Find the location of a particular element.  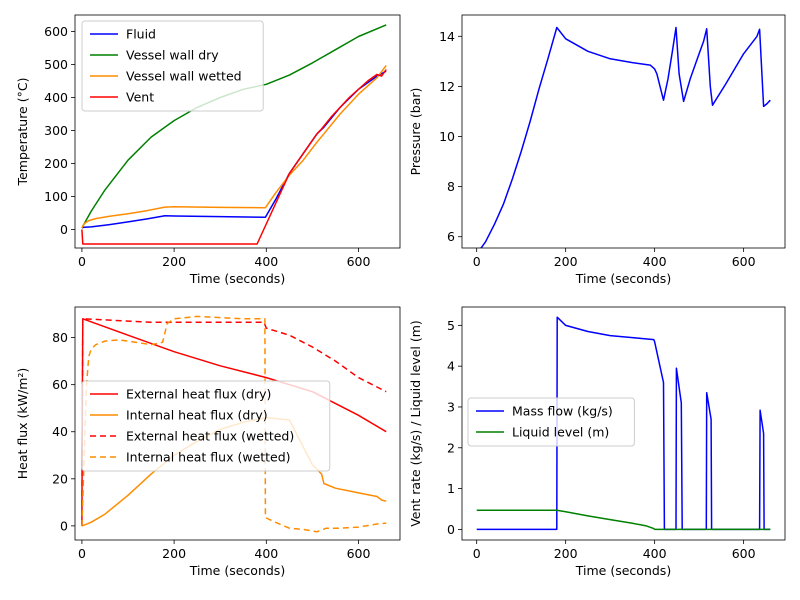

legend-entry-label: Internal heat flux (dry) is located at coordinates (197, 415).